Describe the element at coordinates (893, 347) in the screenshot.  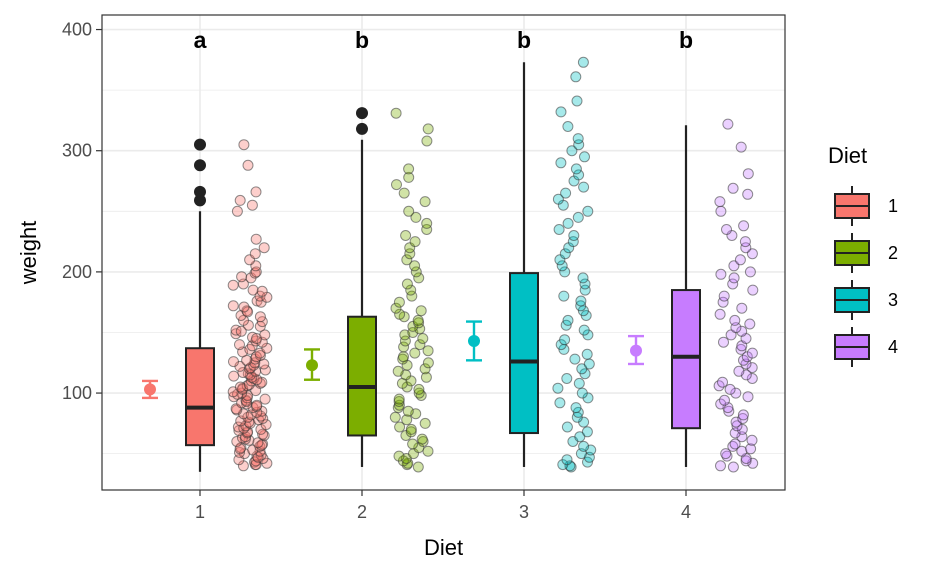
I see `legend-label-4: 4` at that location.